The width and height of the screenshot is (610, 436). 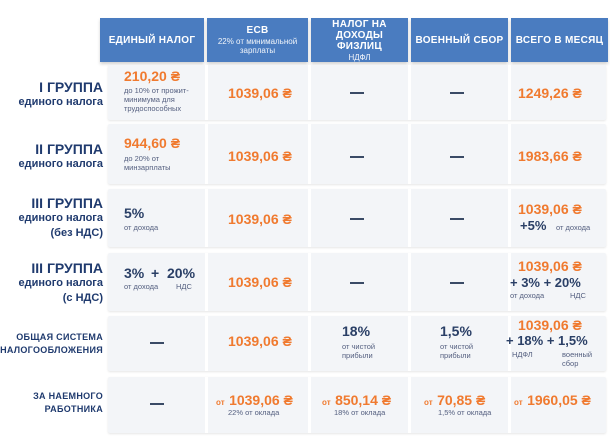 I want to click on row-label-group: I группа, so click(x=71, y=87).